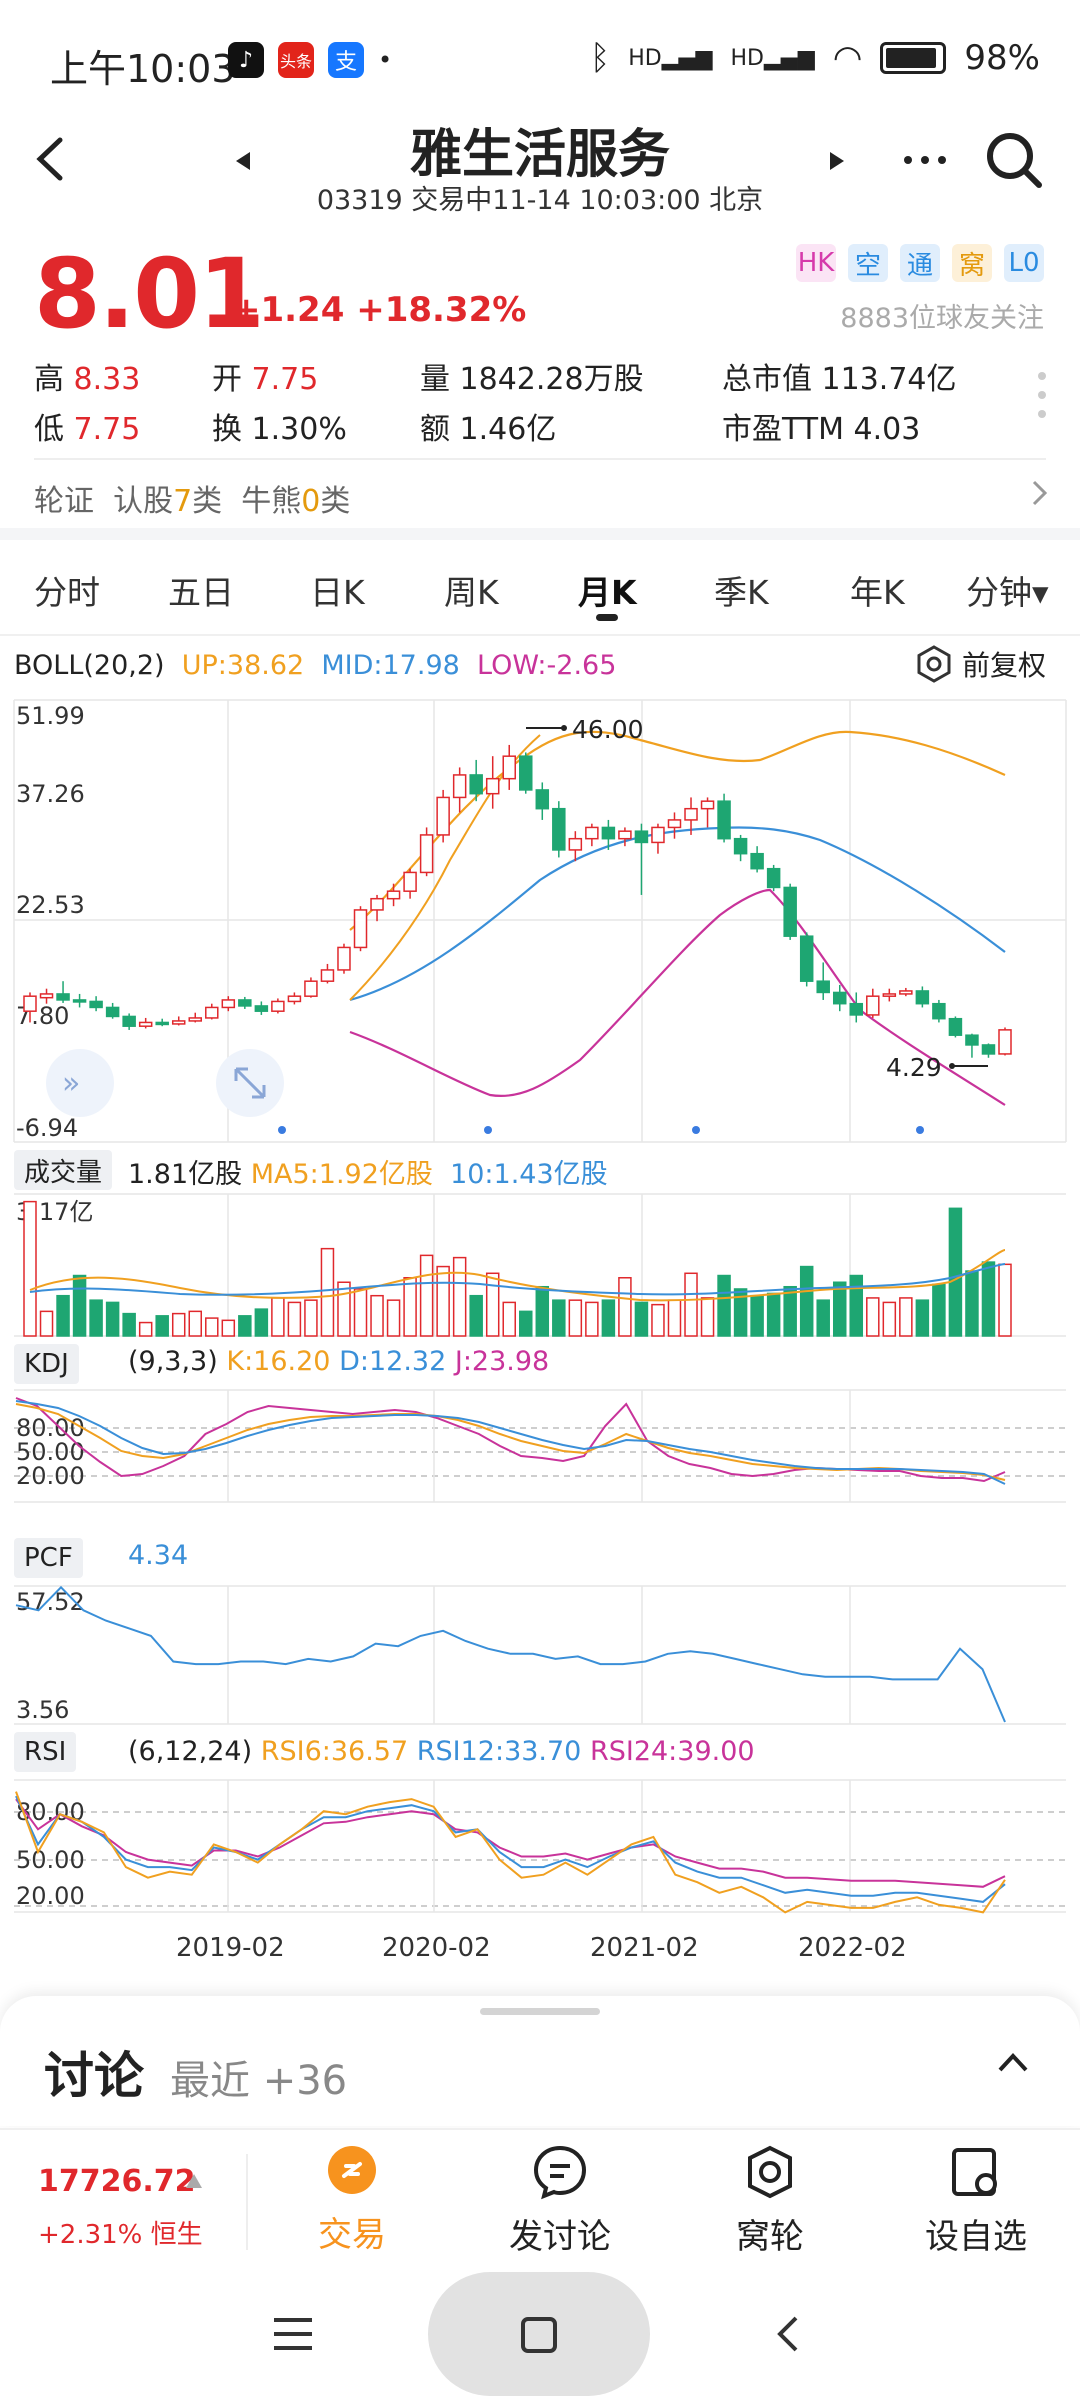  I want to click on pcf-tag: PCF, so click(48, 1558).